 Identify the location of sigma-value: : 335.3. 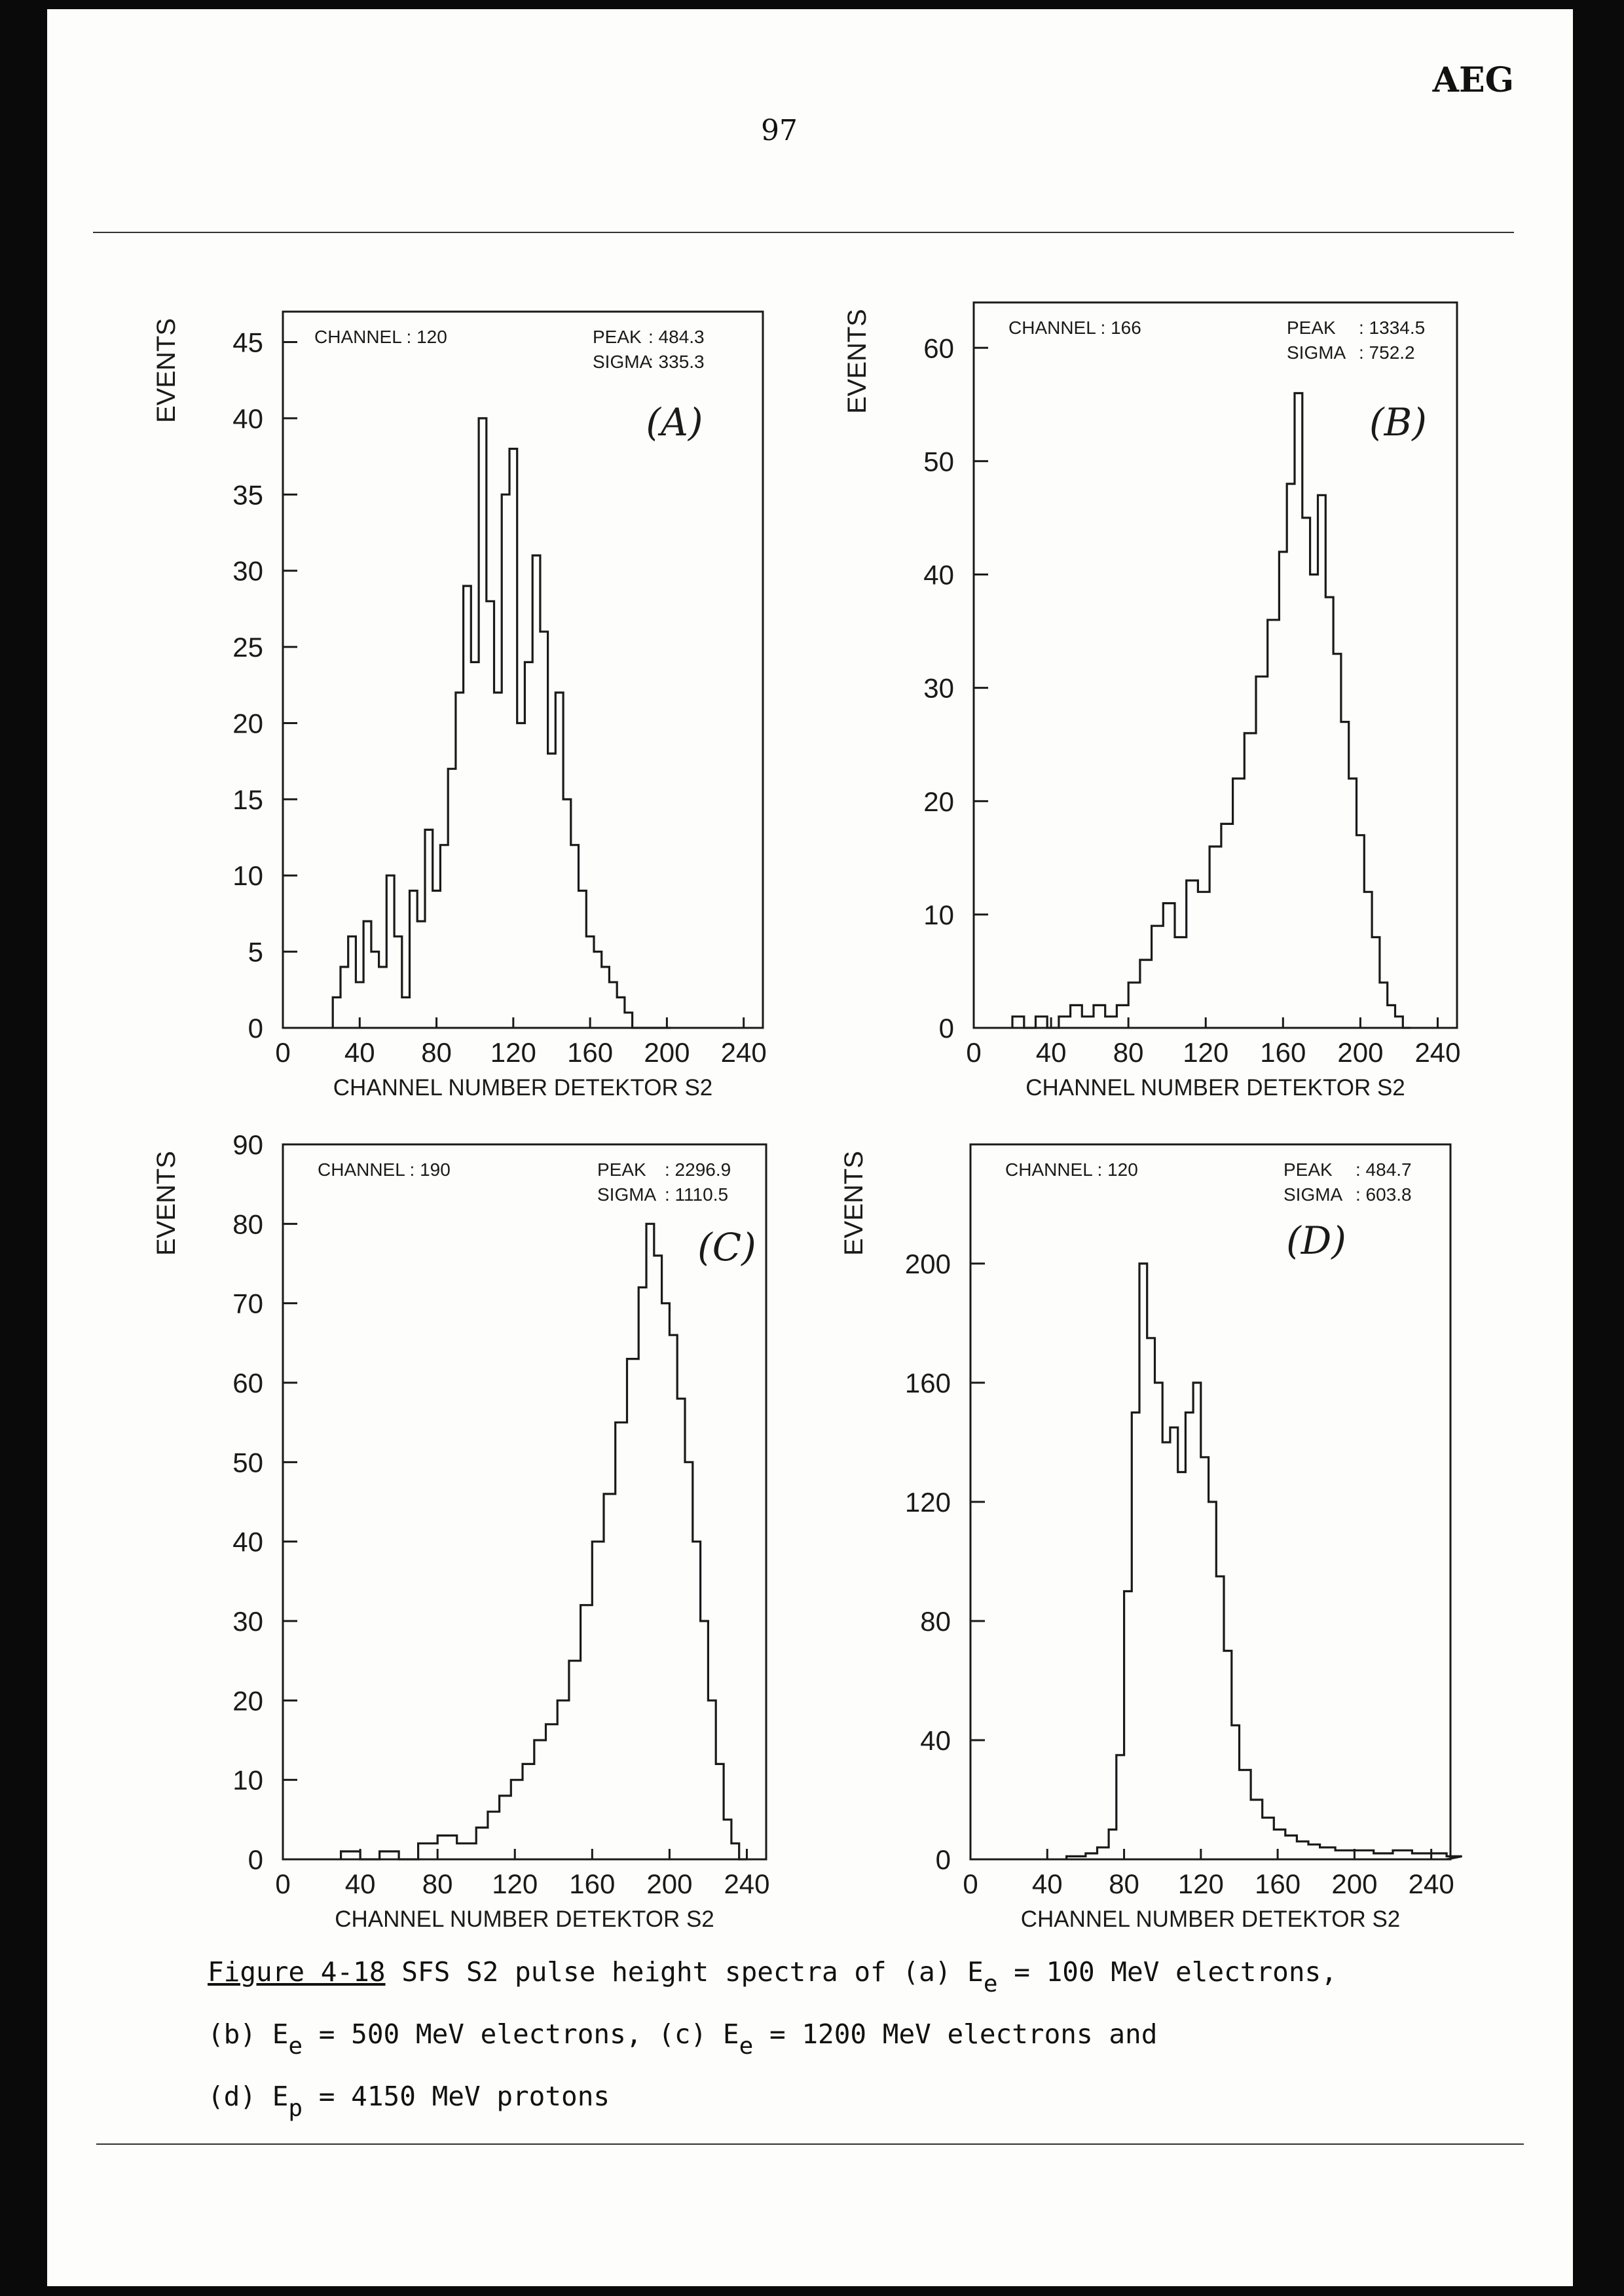
(676, 362).